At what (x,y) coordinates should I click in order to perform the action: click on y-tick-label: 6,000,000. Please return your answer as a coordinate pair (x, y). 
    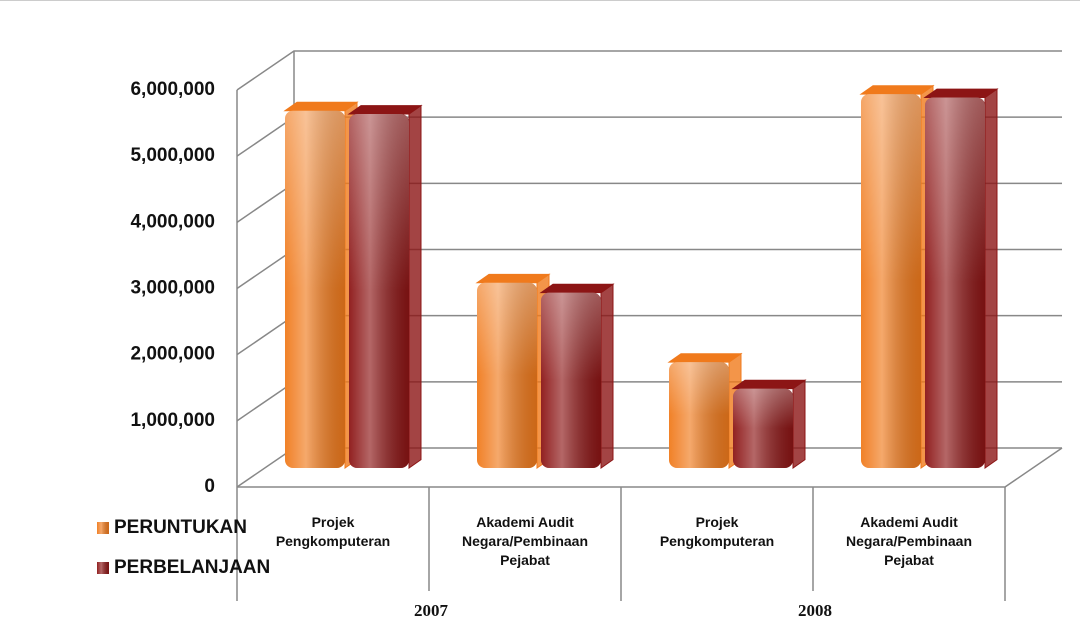
    Looking at the image, I should click on (172, 89).